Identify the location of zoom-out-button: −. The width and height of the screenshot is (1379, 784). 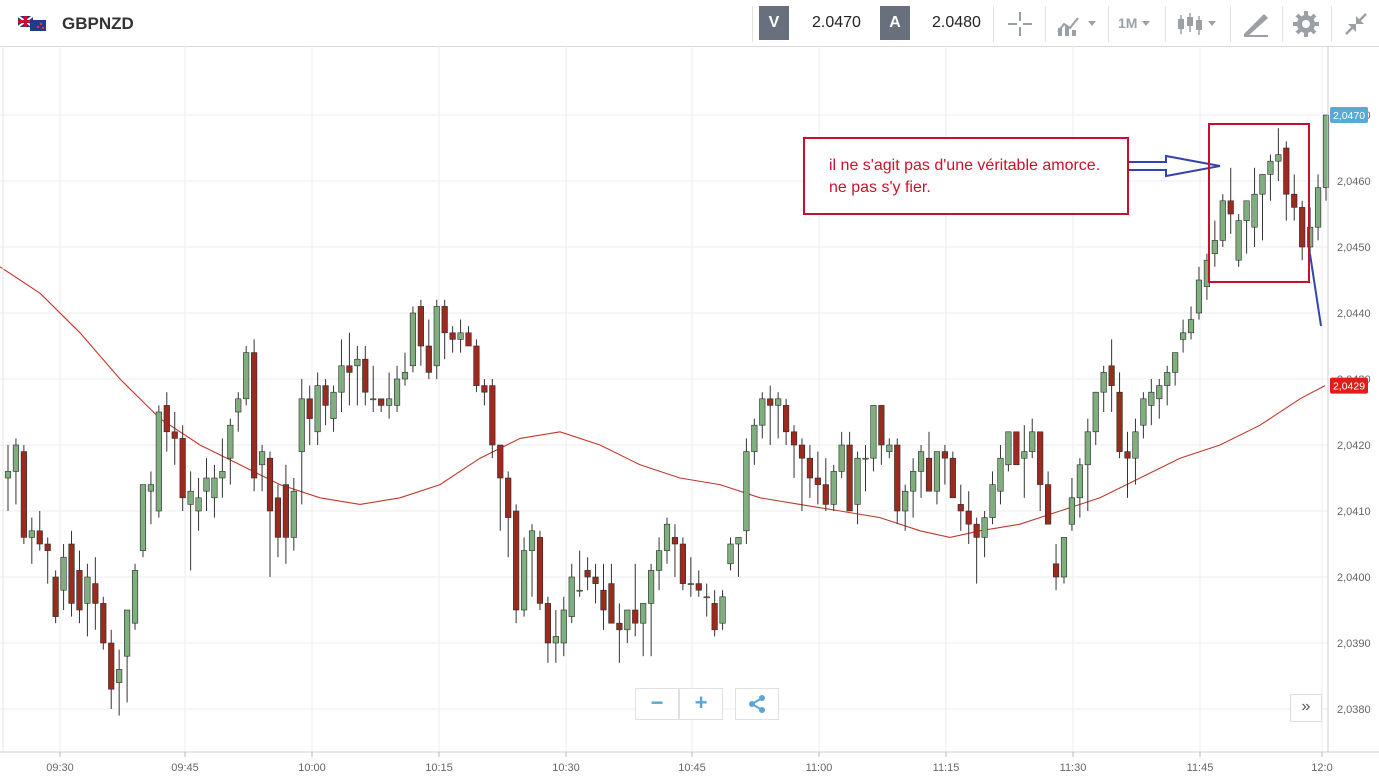
(657, 704).